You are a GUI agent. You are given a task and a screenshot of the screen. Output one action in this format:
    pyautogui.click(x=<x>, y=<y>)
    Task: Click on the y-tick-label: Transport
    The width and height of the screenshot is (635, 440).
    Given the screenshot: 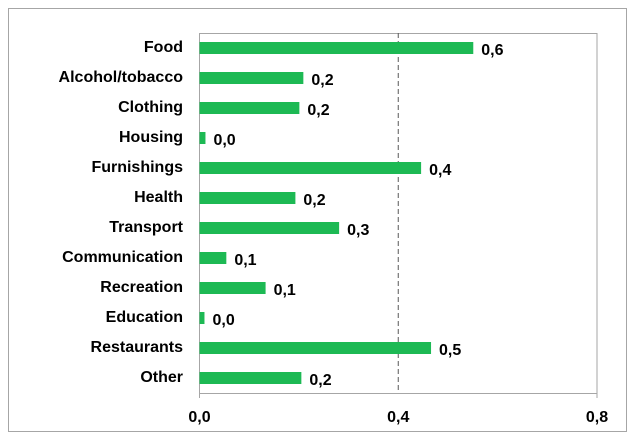 What is the action you would take?
    pyautogui.click(x=146, y=227)
    